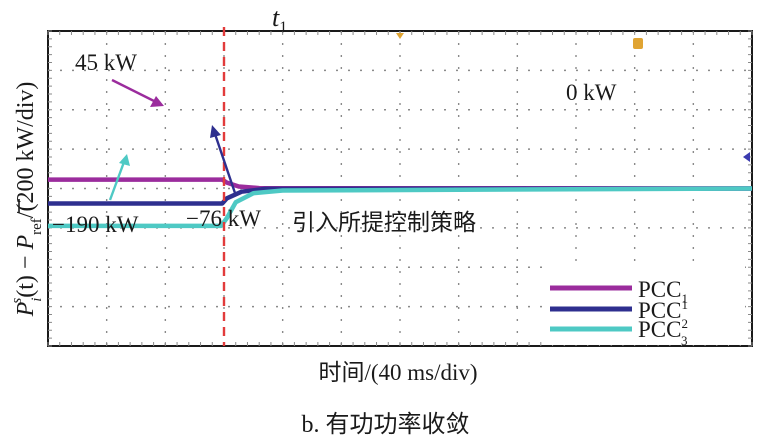 Image resolution: width=771 pixels, height=446 pixels. I want to click on annotation-minus190kw: −190 kW, so click(95, 224).